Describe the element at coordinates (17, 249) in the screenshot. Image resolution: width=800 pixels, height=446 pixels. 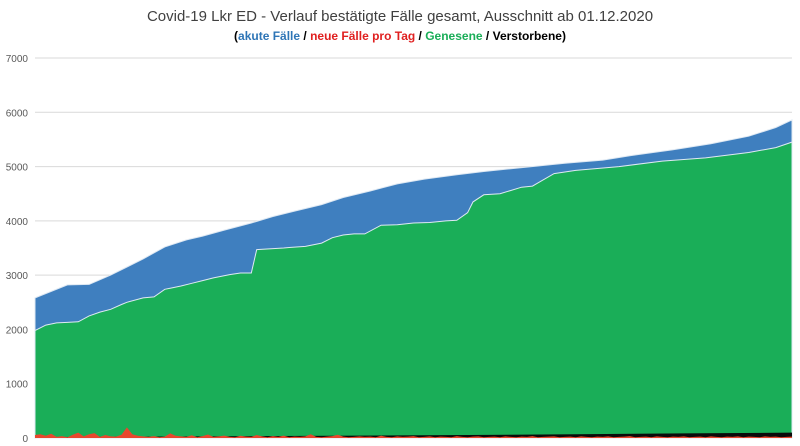
I see `y-axis: 0 1000 2000 3000 4000 5000 6000 7000` at that location.